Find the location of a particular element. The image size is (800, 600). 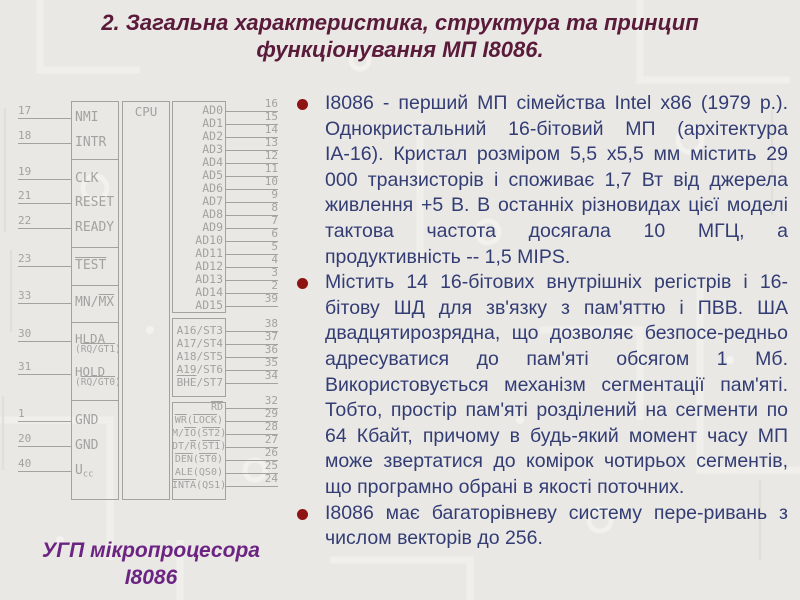

pin-label-segment: A18/ST5 is located at coordinates (199, 356).